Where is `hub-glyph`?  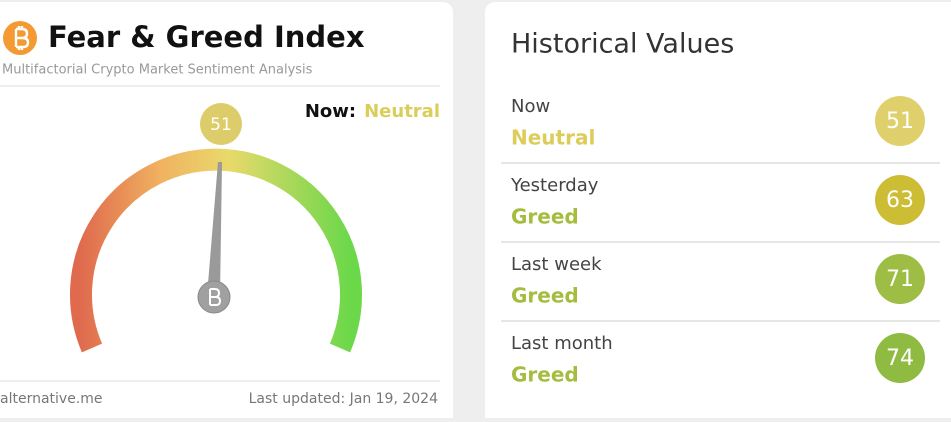
hub-glyph is located at coordinates (215, 297).